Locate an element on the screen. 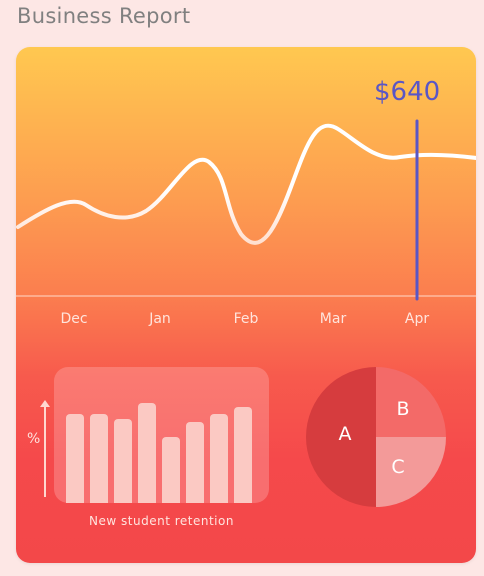 The height and width of the screenshot is (576, 484). highlight-value: $640 is located at coordinates (407, 92).